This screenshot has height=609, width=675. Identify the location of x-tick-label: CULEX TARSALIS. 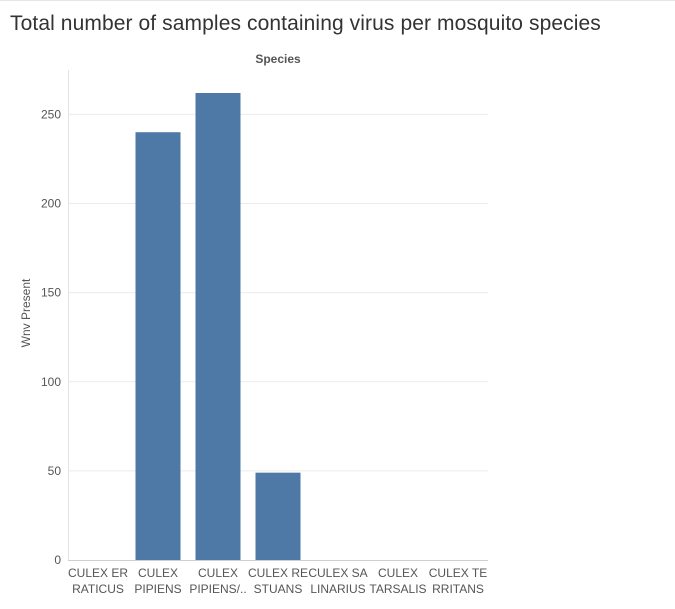
(397, 581).